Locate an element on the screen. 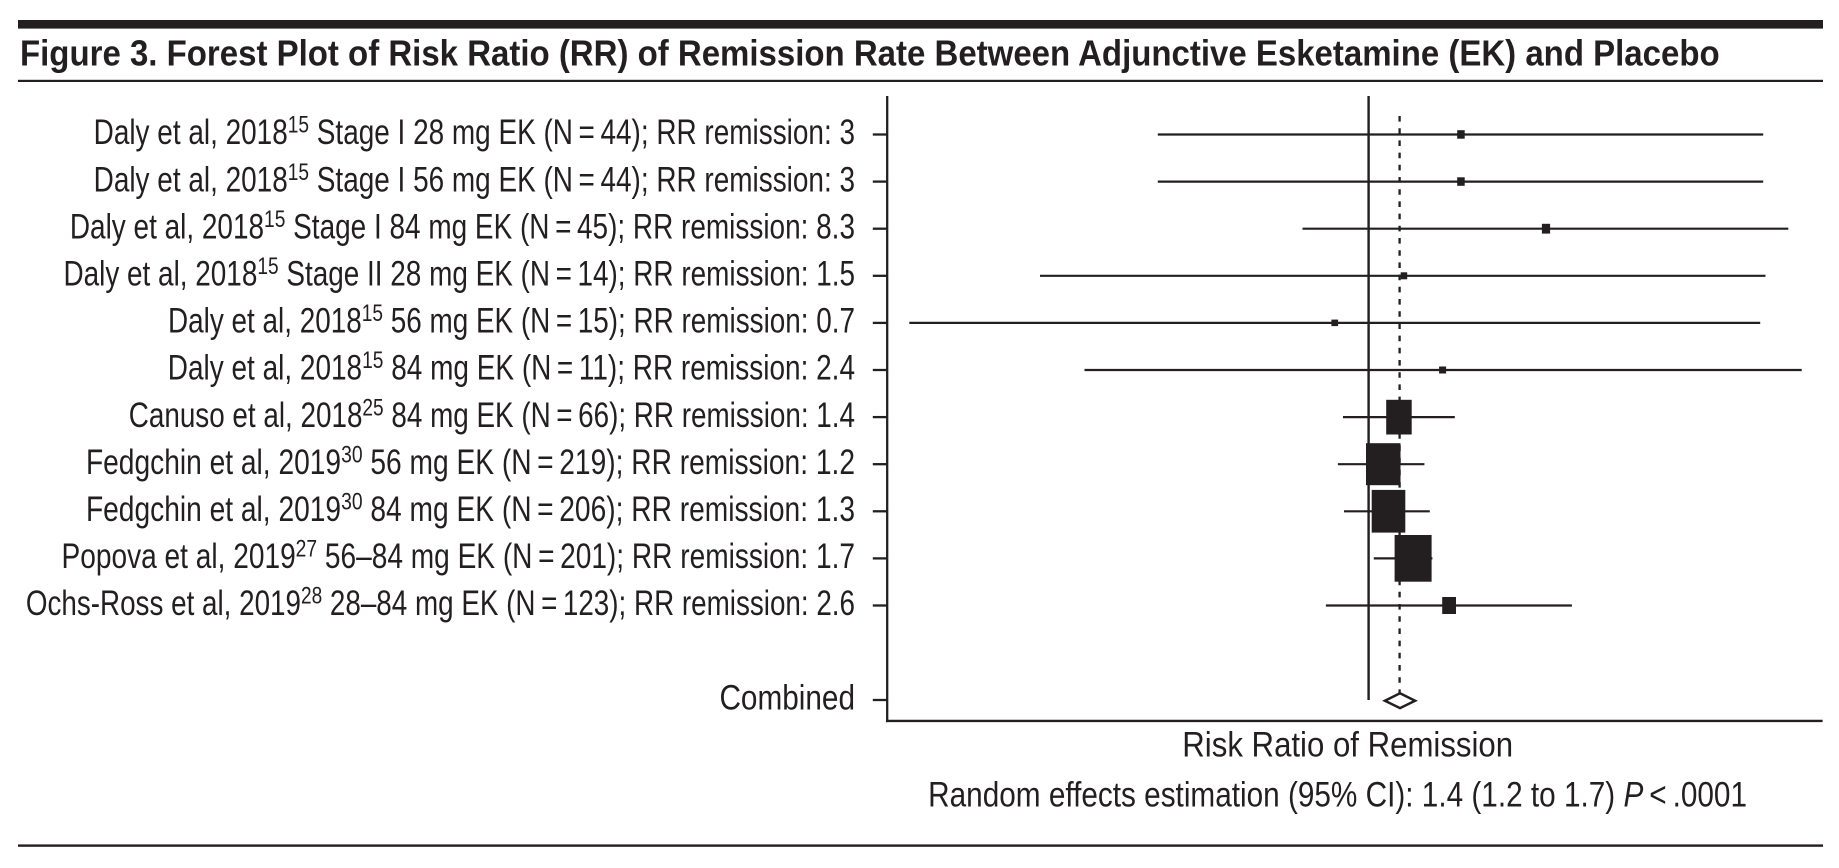 The image size is (1839, 868). svg-text: Risk Ratio of Remission is located at coordinates (1347, 745).